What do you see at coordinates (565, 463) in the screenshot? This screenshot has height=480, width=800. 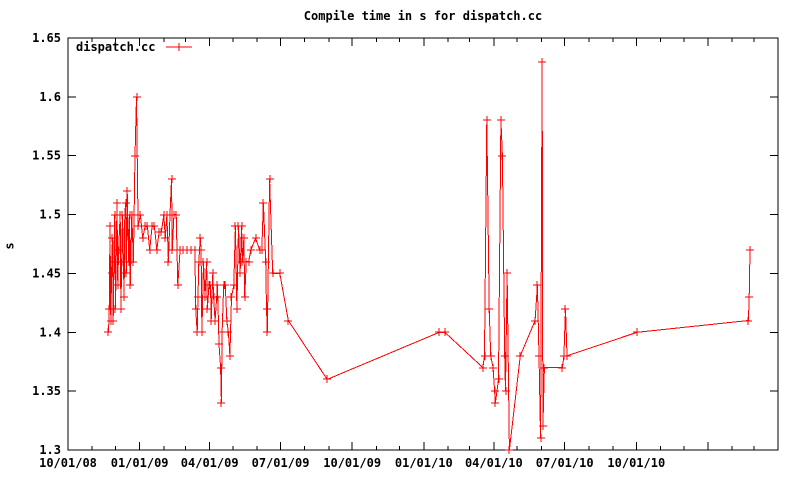 I see `x-tick-label: 07/01/10` at bounding box center [565, 463].